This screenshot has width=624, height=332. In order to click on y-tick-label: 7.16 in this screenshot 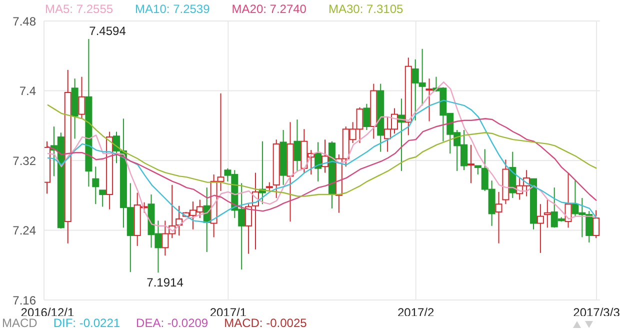, I will do `click(24, 300)`.